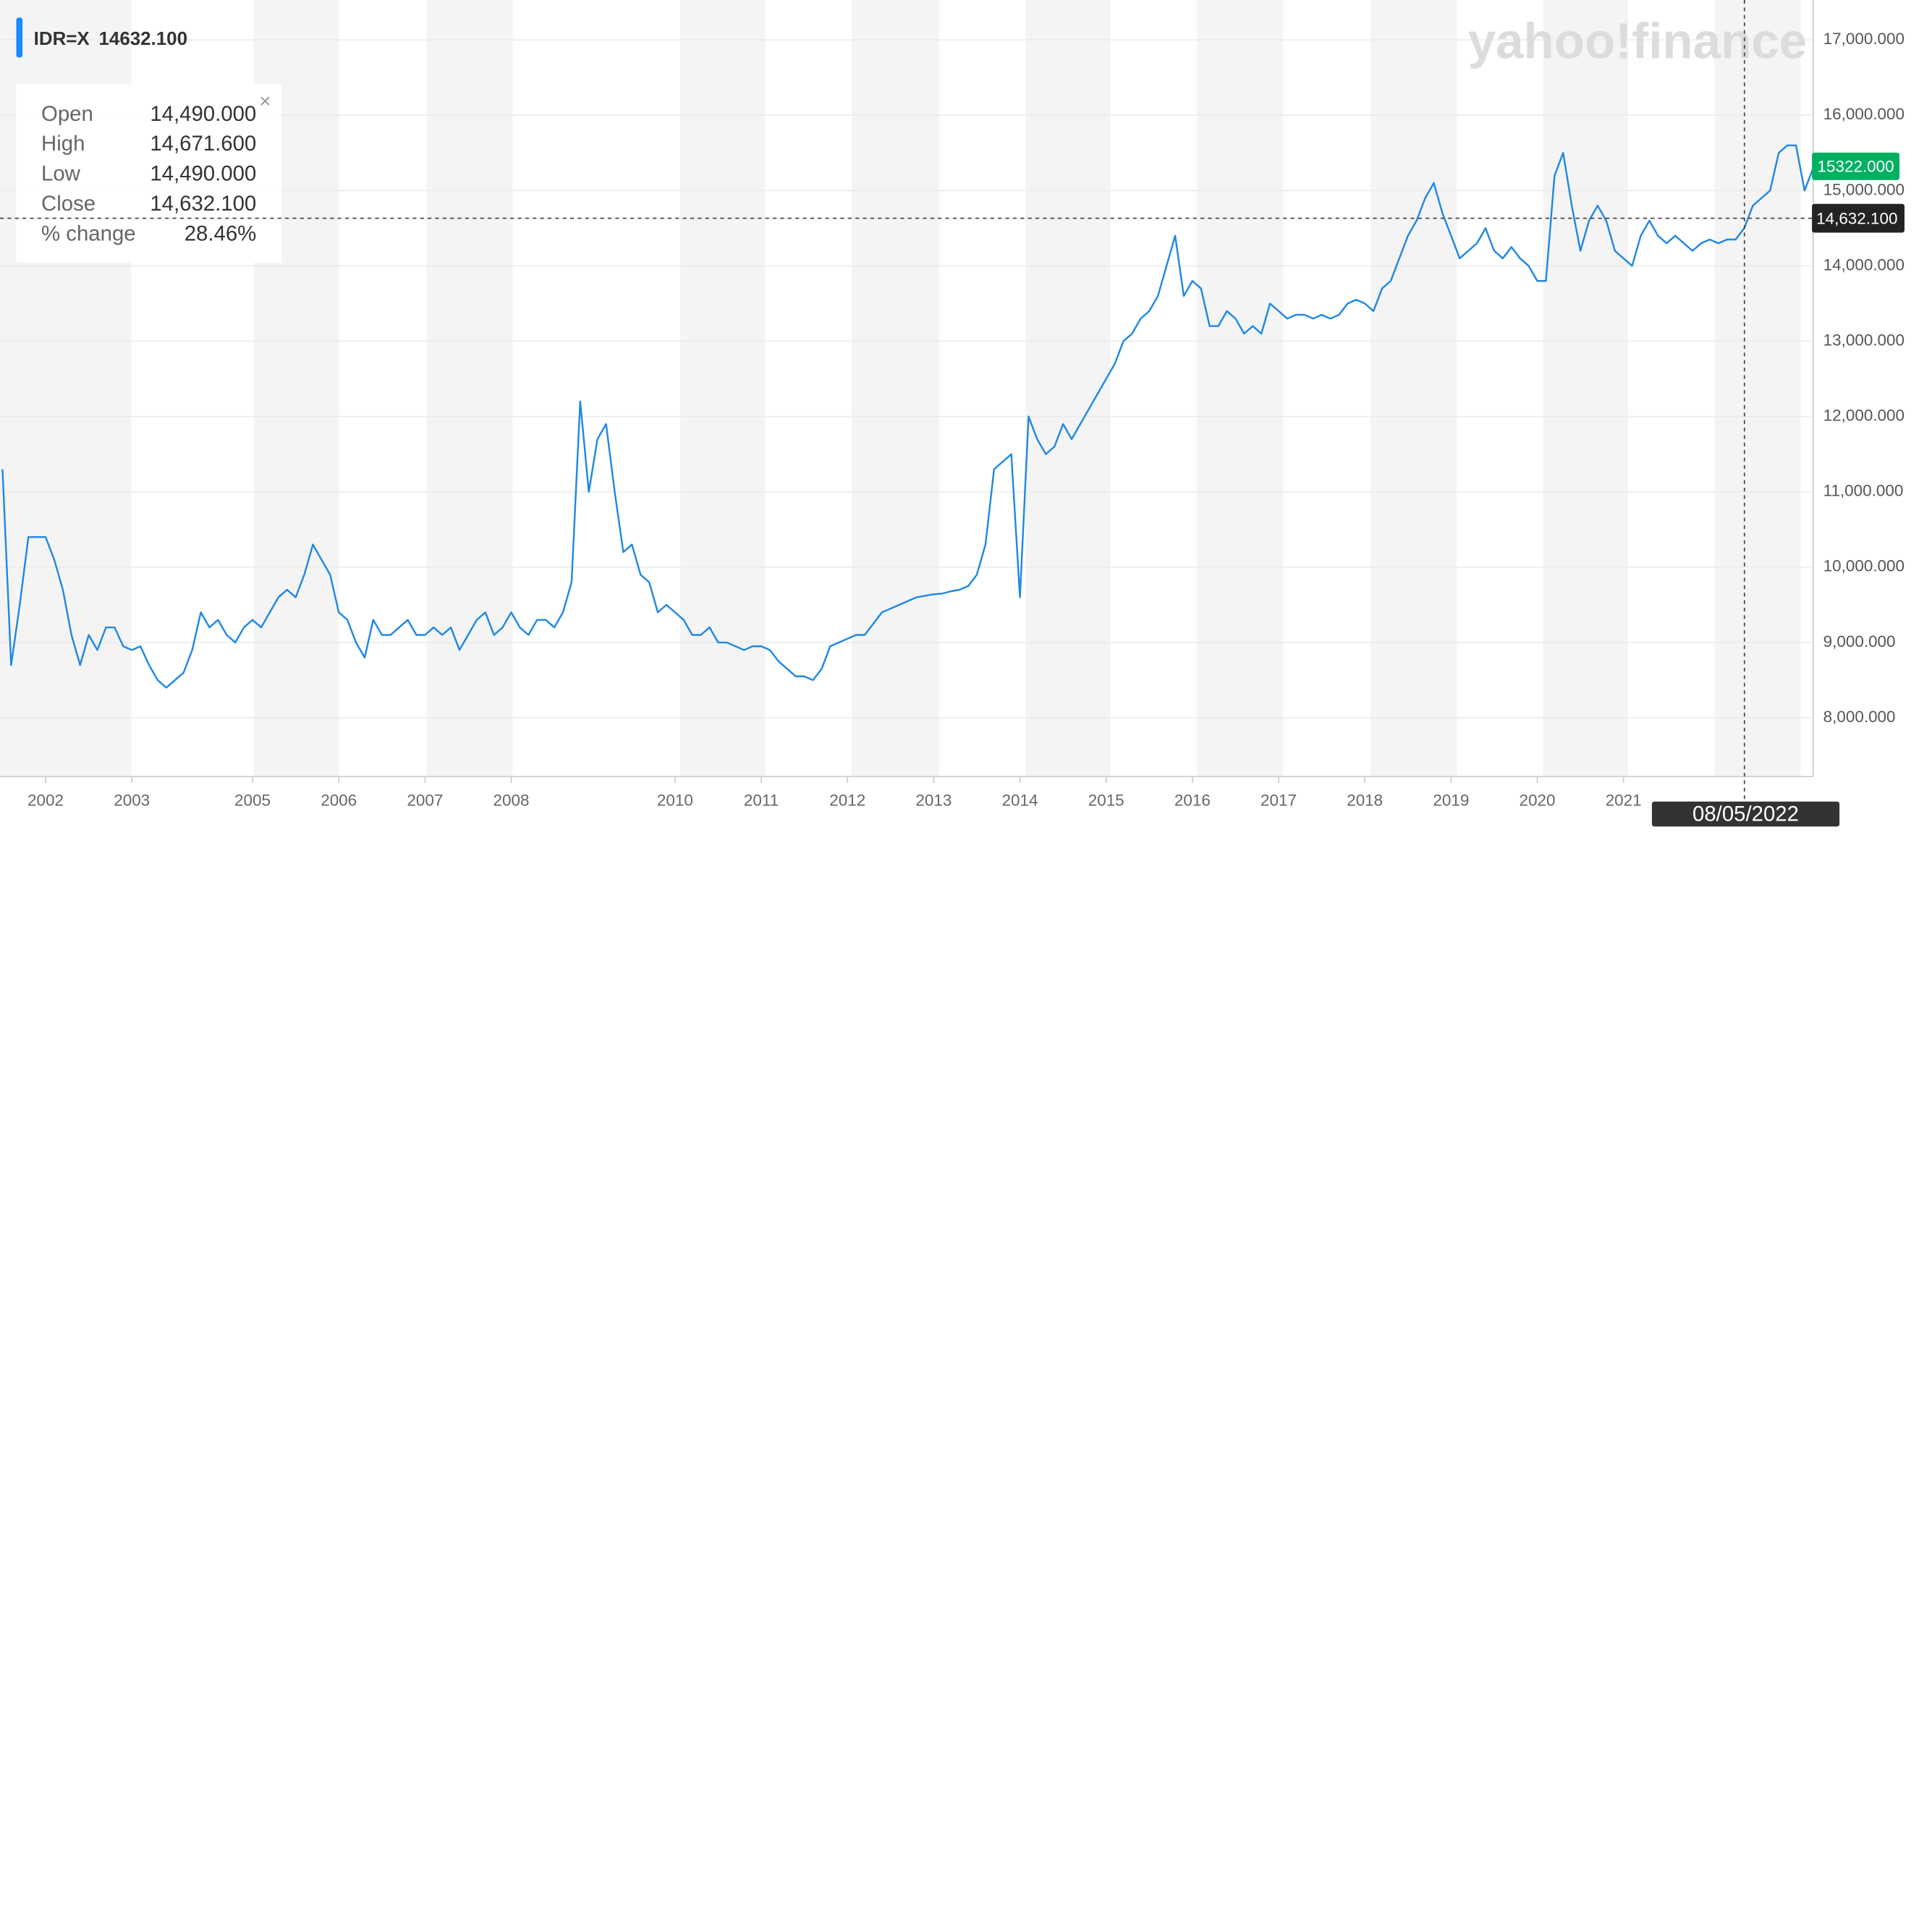 This screenshot has width=1932, height=1932. I want to click on y-tick-label: 9,000.000, so click(1859, 641).